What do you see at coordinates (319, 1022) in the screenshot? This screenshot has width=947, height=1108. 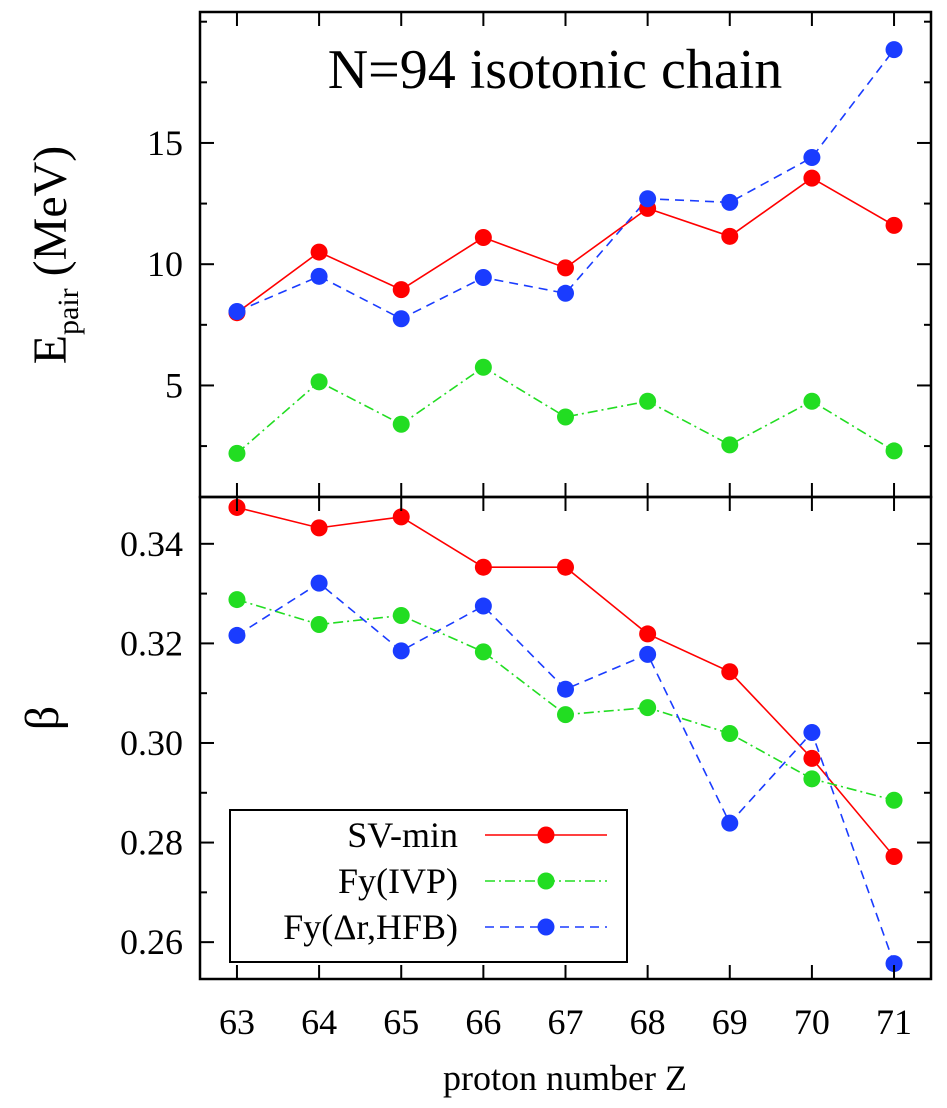 I see `x-tick-label: 64` at bounding box center [319, 1022].